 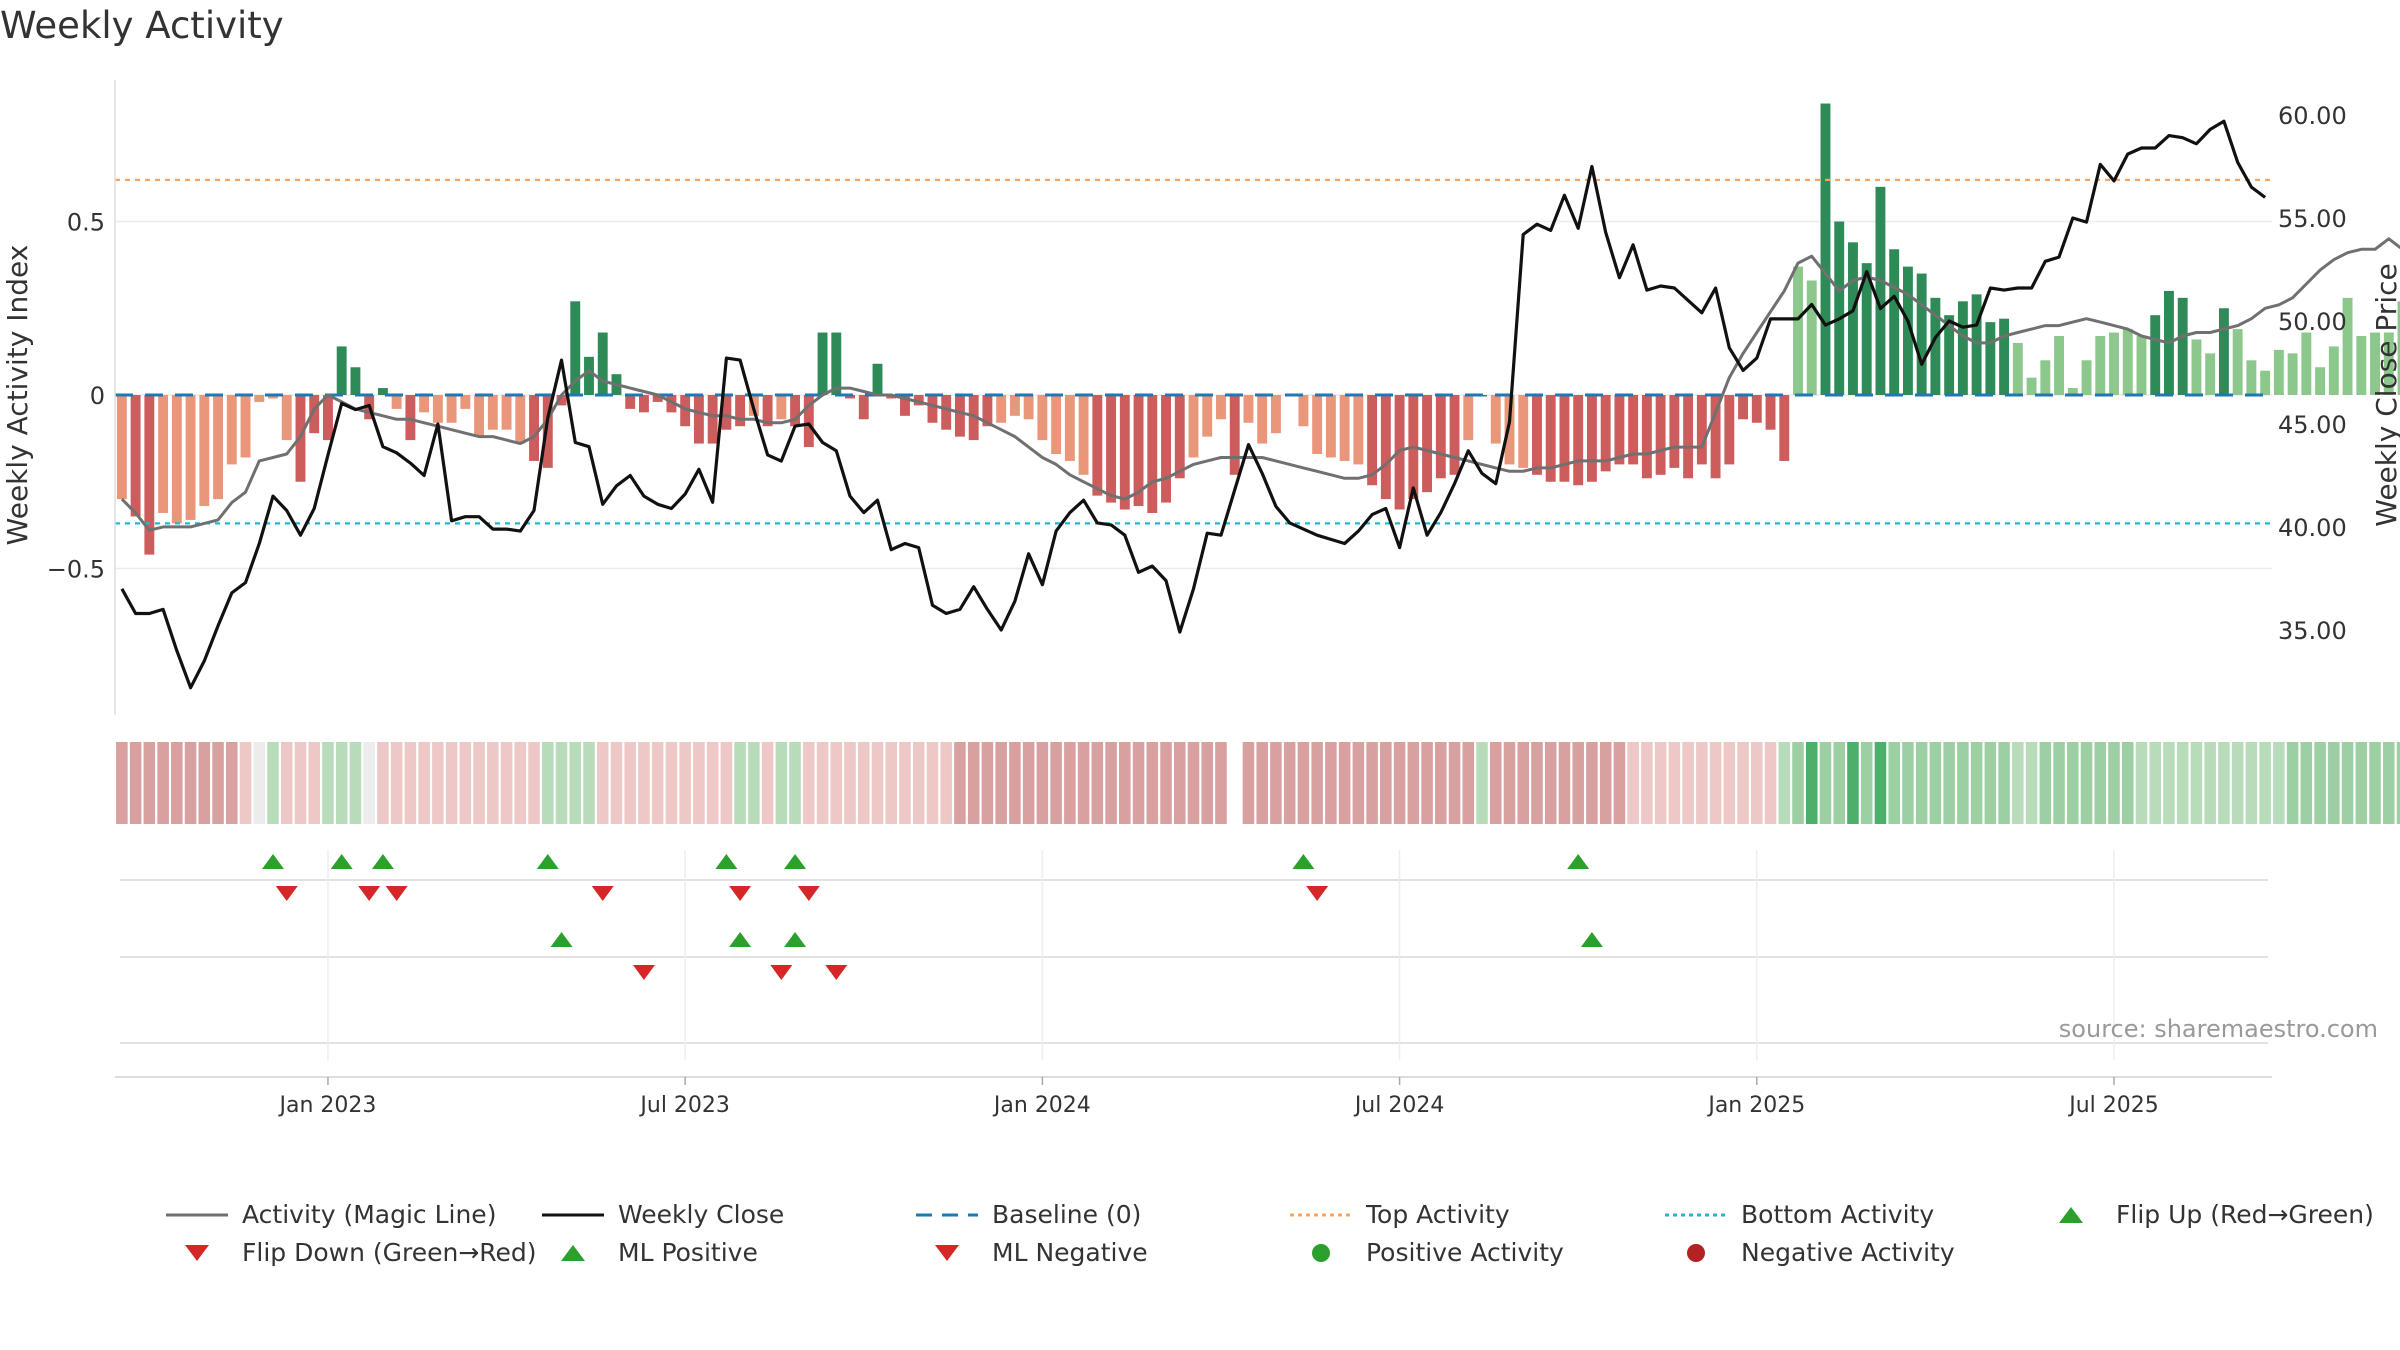 I want to click on legend-item-positive-activity: Positive Activity, so click(x=1427, y=1252).